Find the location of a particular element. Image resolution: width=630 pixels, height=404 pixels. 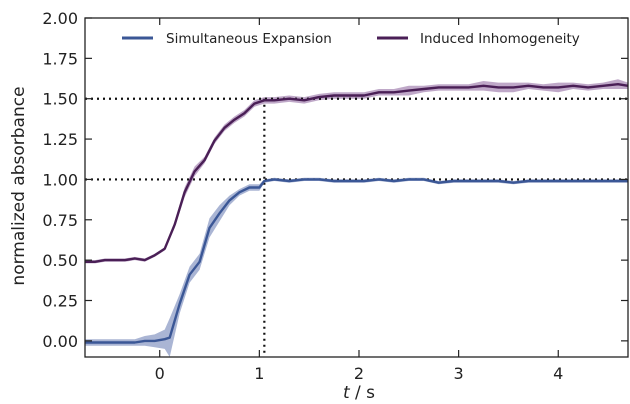

y-axis-label: normalized absorbance is located at coordinates (19, 185).